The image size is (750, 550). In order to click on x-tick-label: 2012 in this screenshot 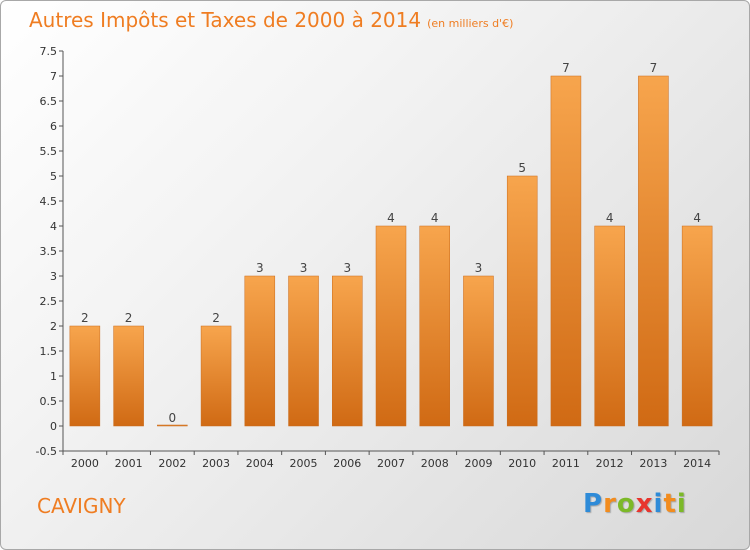, I will do `click(610, 463)`.